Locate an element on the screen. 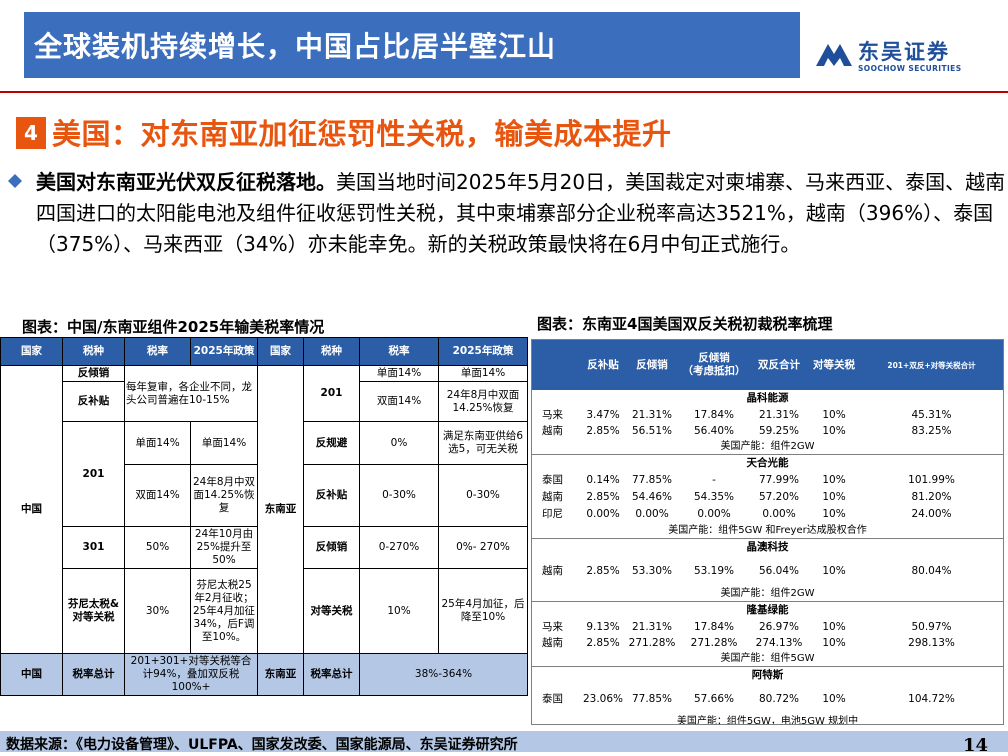 This screenshot has height=756, width=1008. table-row: 越南 2.85% 53.30% 53.19% 56.04% 10% 80.04% is located at coordinates (767, 571).